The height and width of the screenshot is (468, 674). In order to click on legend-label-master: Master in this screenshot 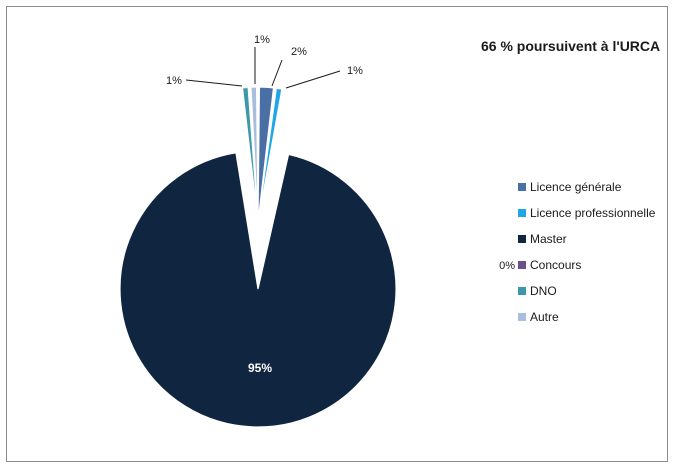, I will do `click(548, 239)`.